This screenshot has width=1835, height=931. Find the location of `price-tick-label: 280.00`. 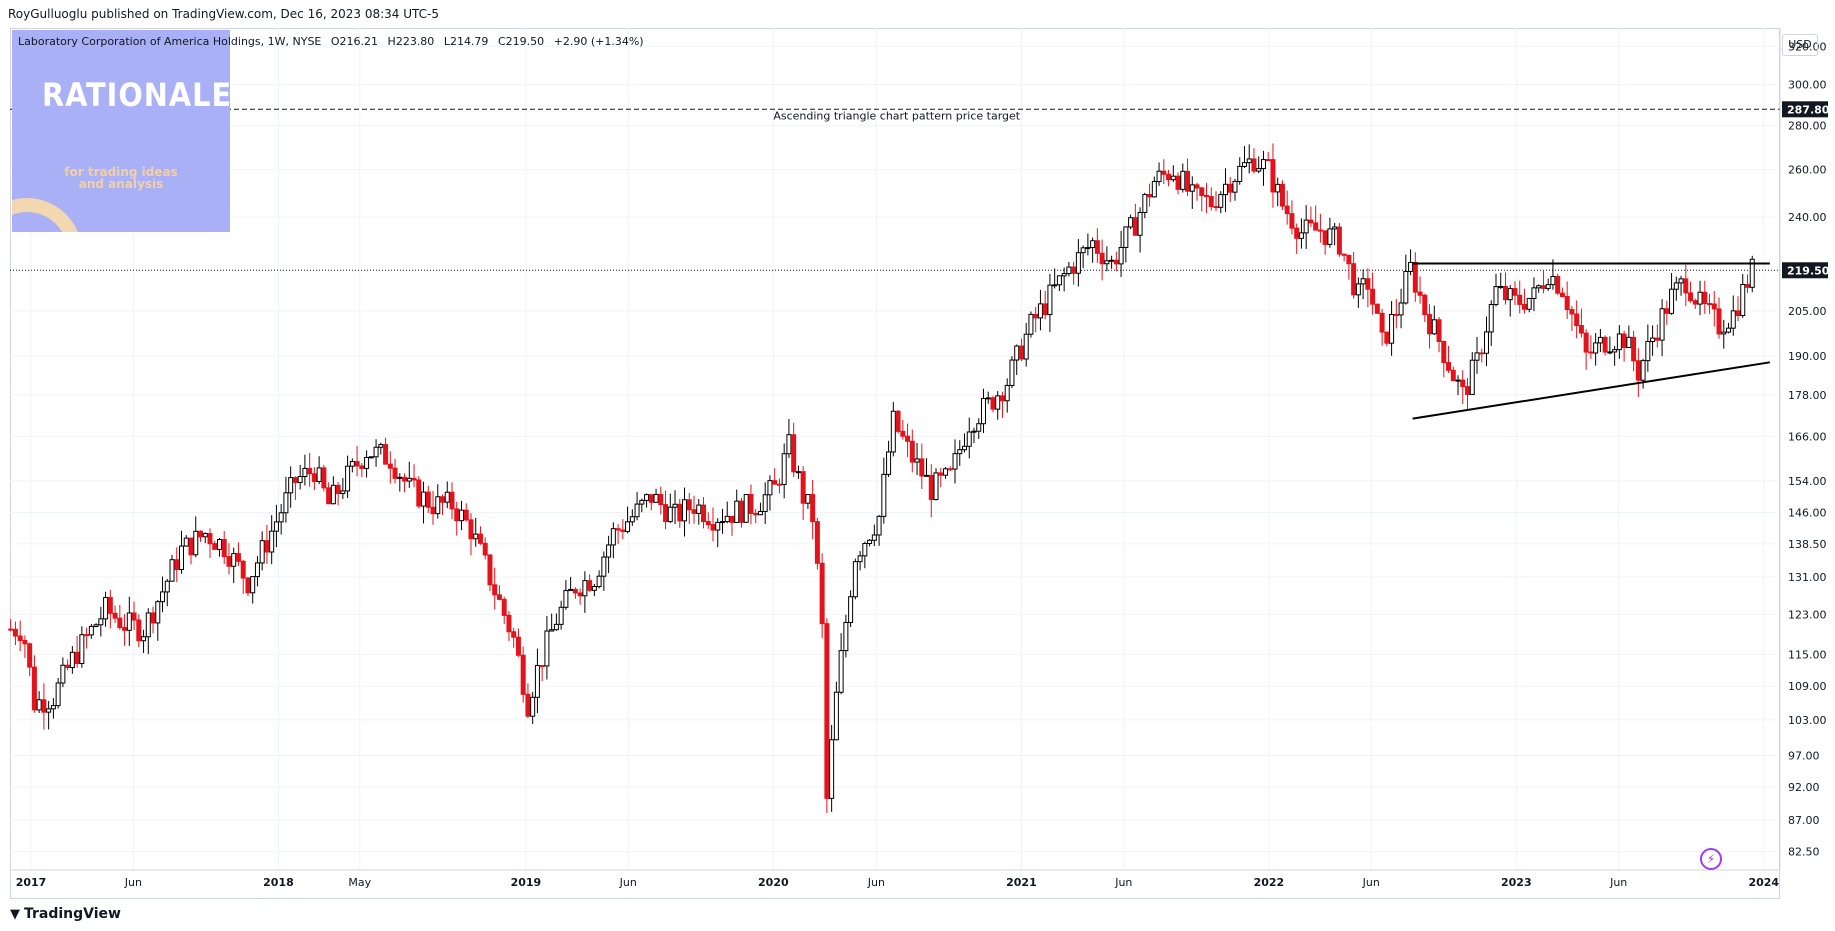

price-tick-label: 280.00 is located at coordinates (1807, 126).